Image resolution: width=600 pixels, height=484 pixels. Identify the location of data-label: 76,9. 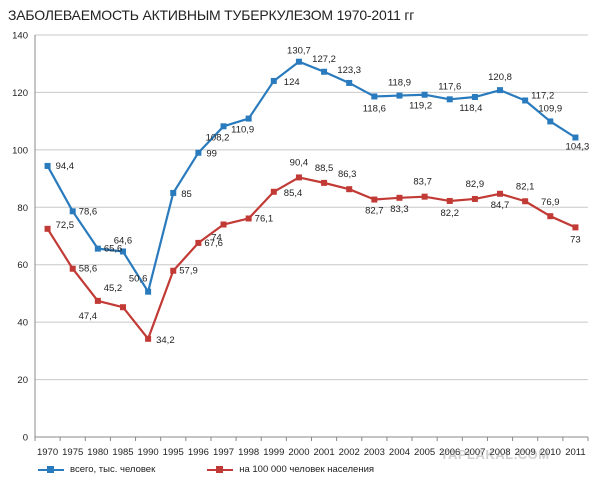
(550, 202).